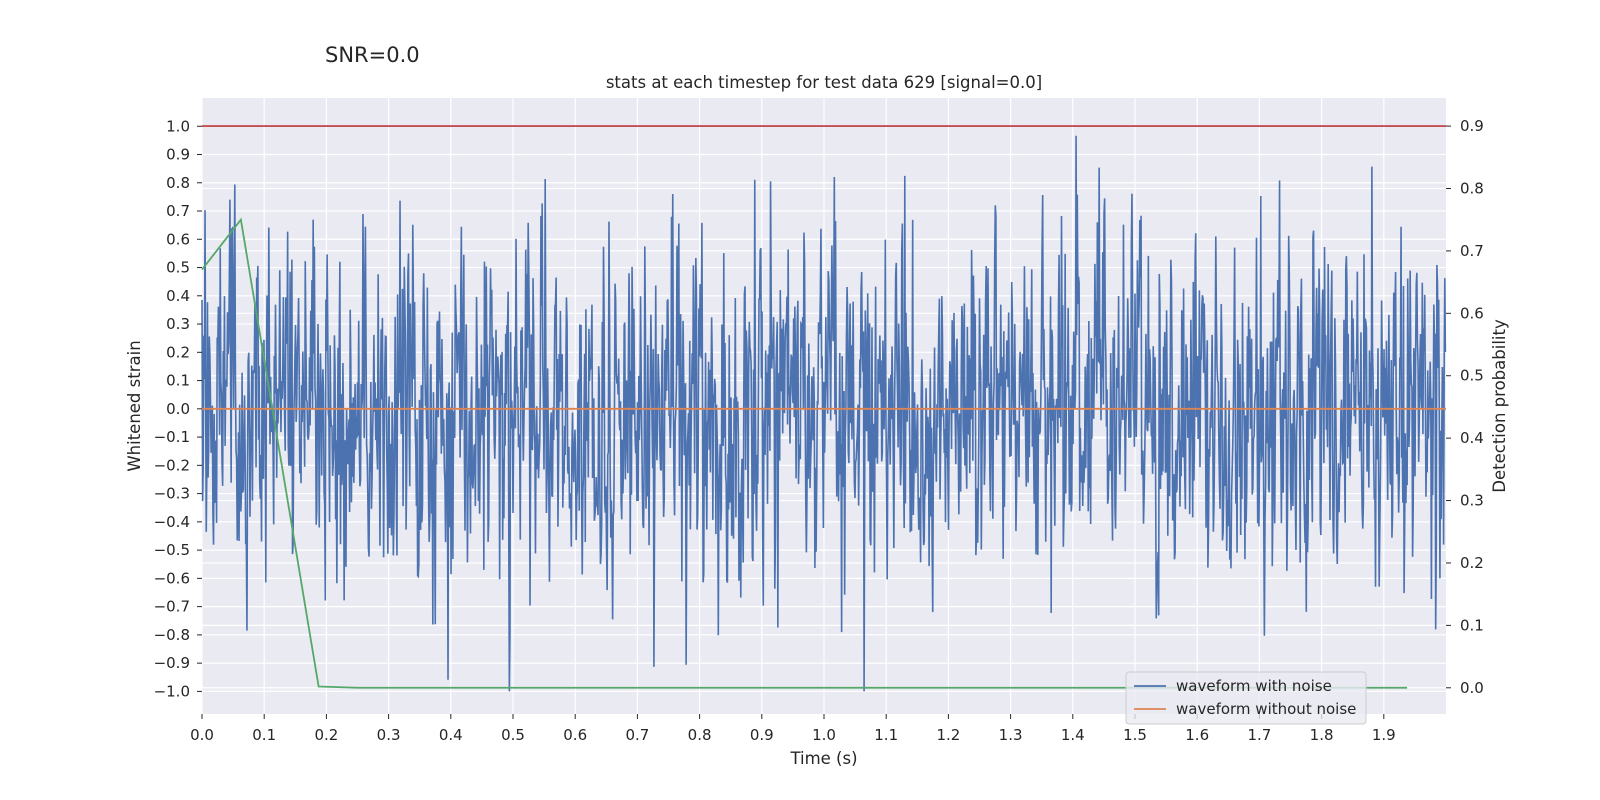 The image size is (1600, 800). I want to click on y-tick-label: −1.0, so click(172, 691).